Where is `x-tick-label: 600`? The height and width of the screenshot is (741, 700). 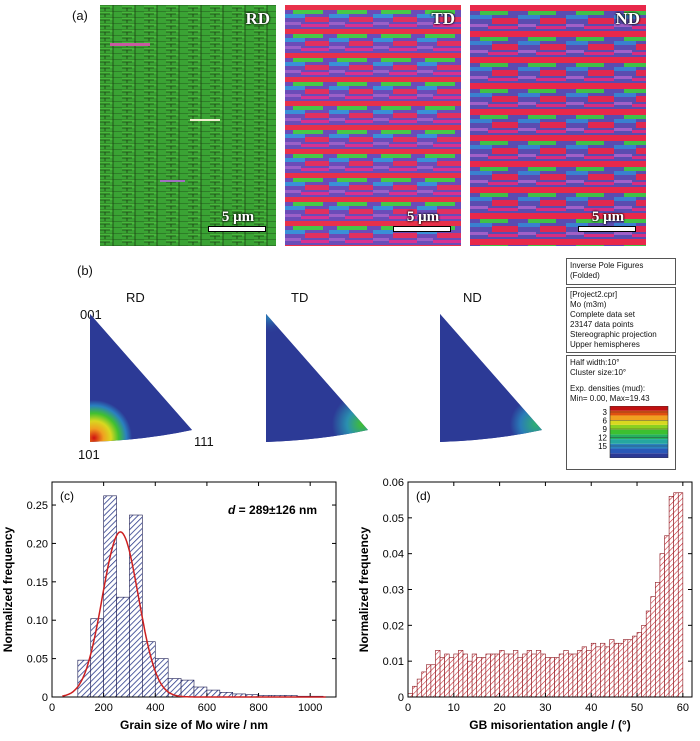
x-tick-label: 600 is located at coordinates (207, 708).